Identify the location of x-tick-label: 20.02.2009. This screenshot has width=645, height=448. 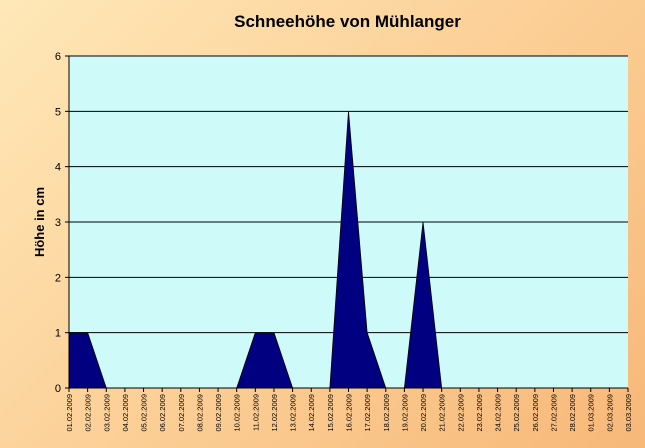
(423, 413).